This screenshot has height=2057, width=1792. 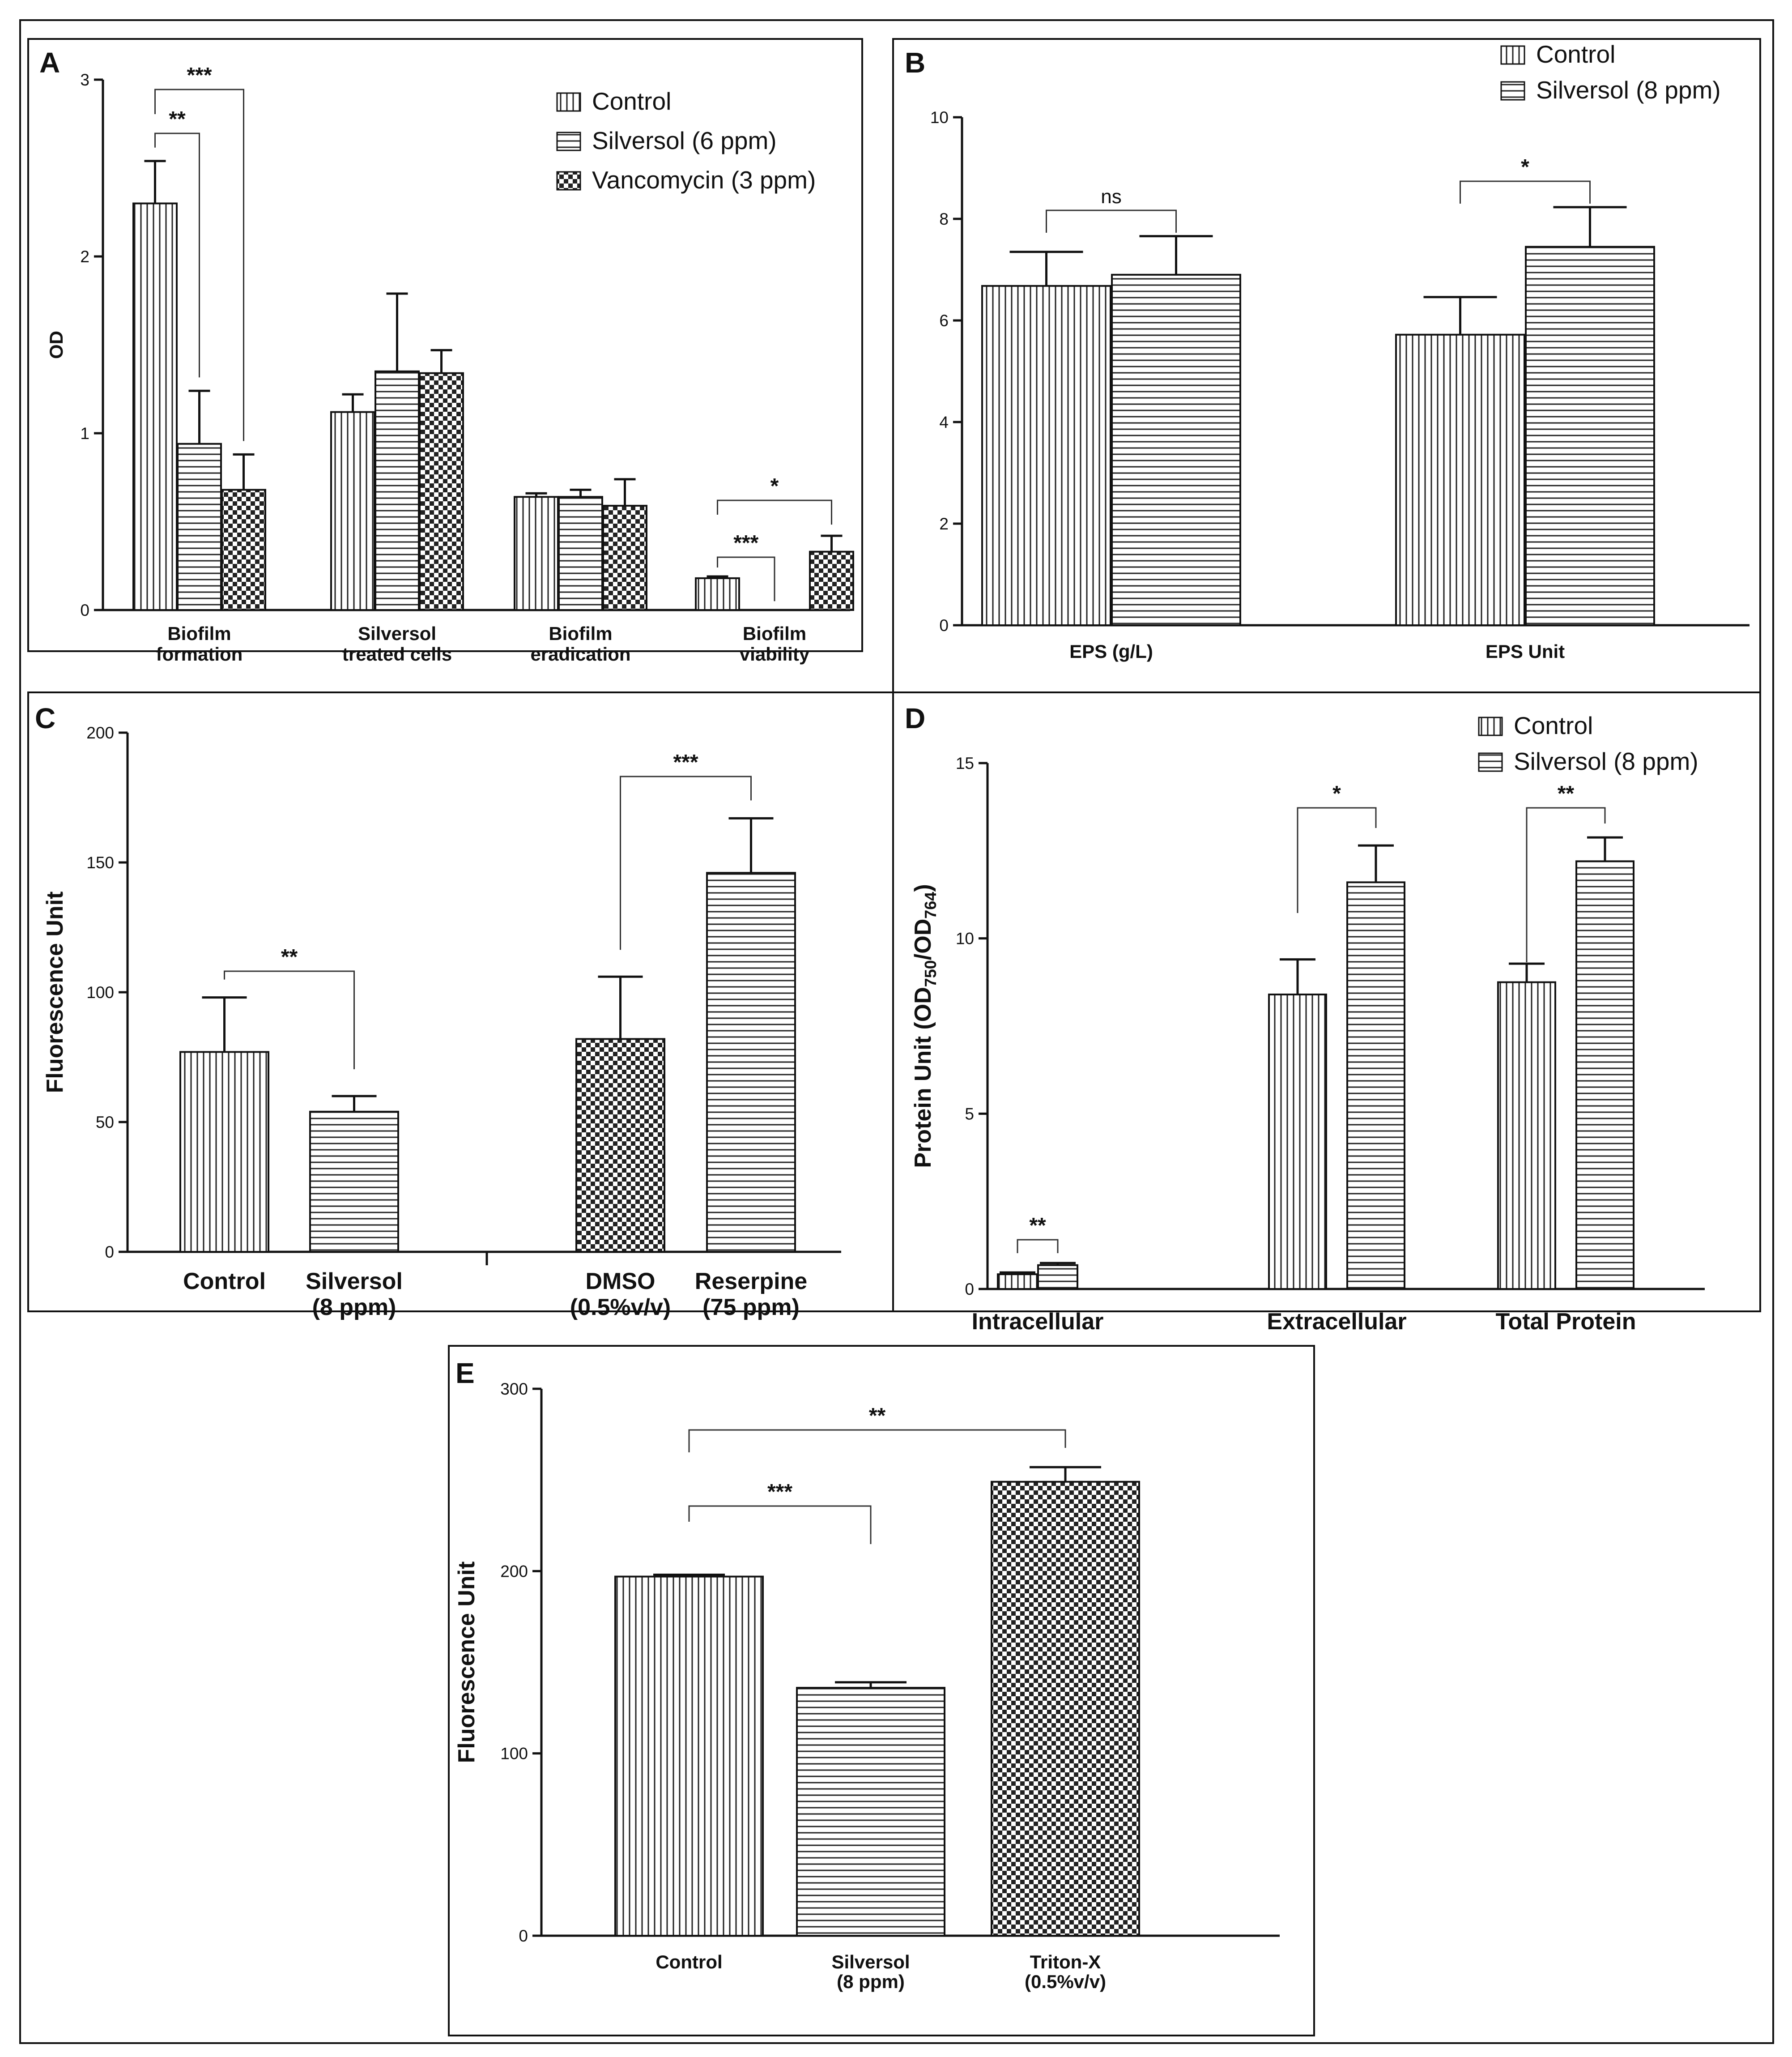 What do you see at coordinates (1111, 651) in the screenshot?
I see `x-category-label: EPS (g/L)` at bounding box center [1111, 651].